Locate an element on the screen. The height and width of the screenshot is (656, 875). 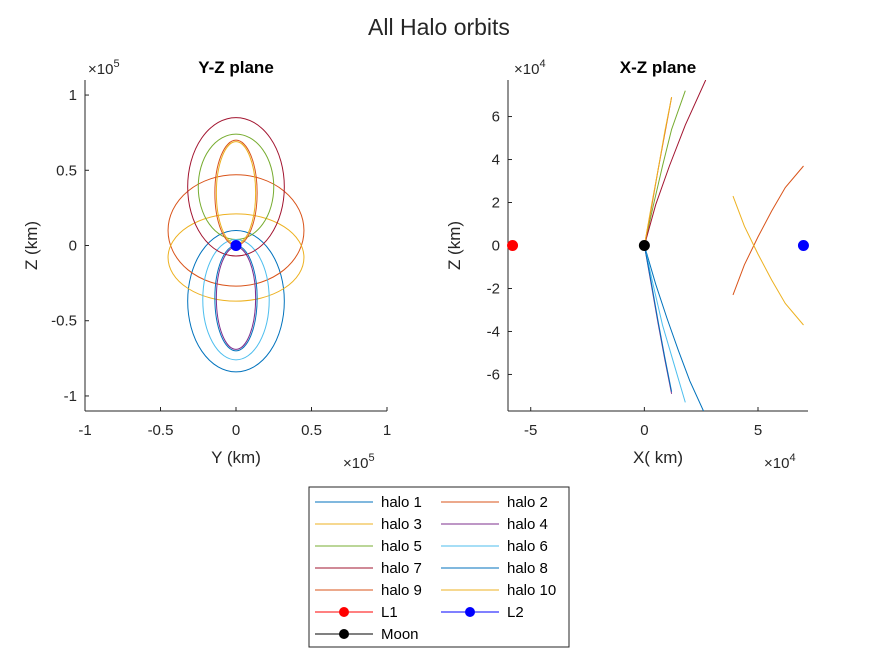
y-tick-label: -4 is located at coordinates (493, 331).